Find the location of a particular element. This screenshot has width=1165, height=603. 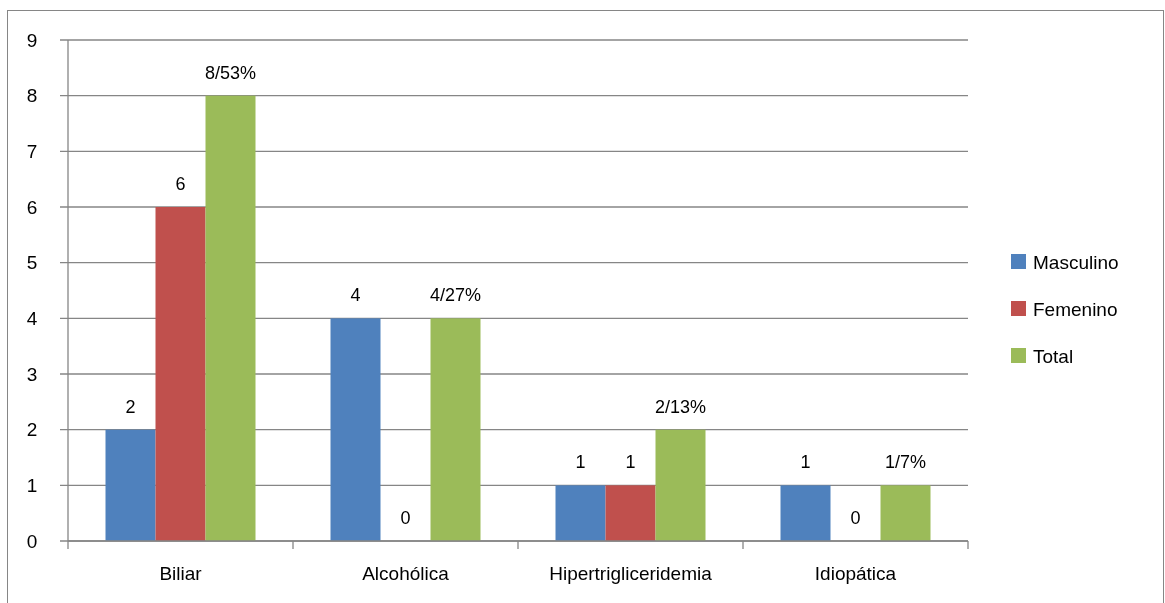

legend-label: Femenino is located at coordinates (1075, 309).